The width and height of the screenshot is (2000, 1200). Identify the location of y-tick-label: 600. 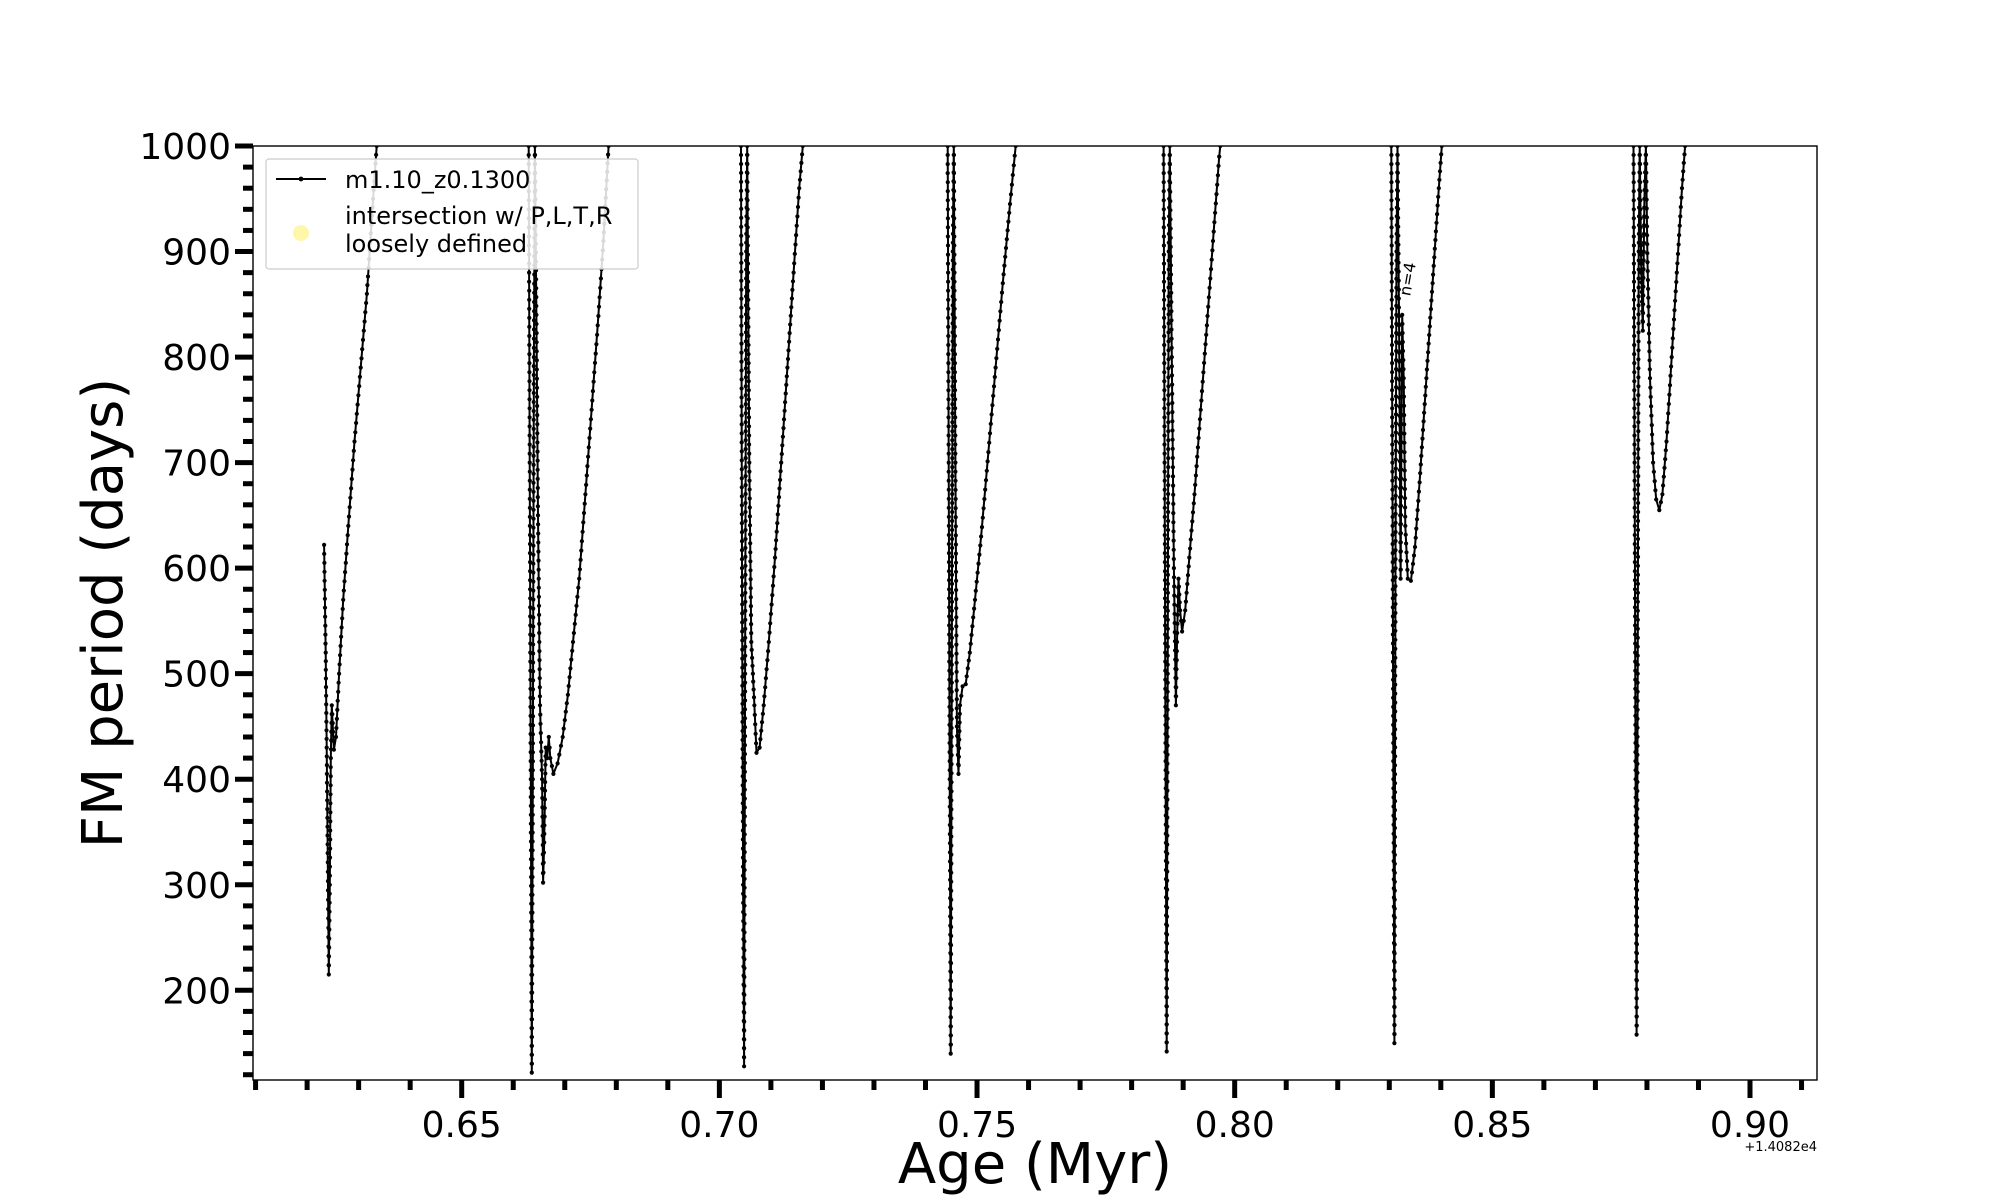
(196, 569).